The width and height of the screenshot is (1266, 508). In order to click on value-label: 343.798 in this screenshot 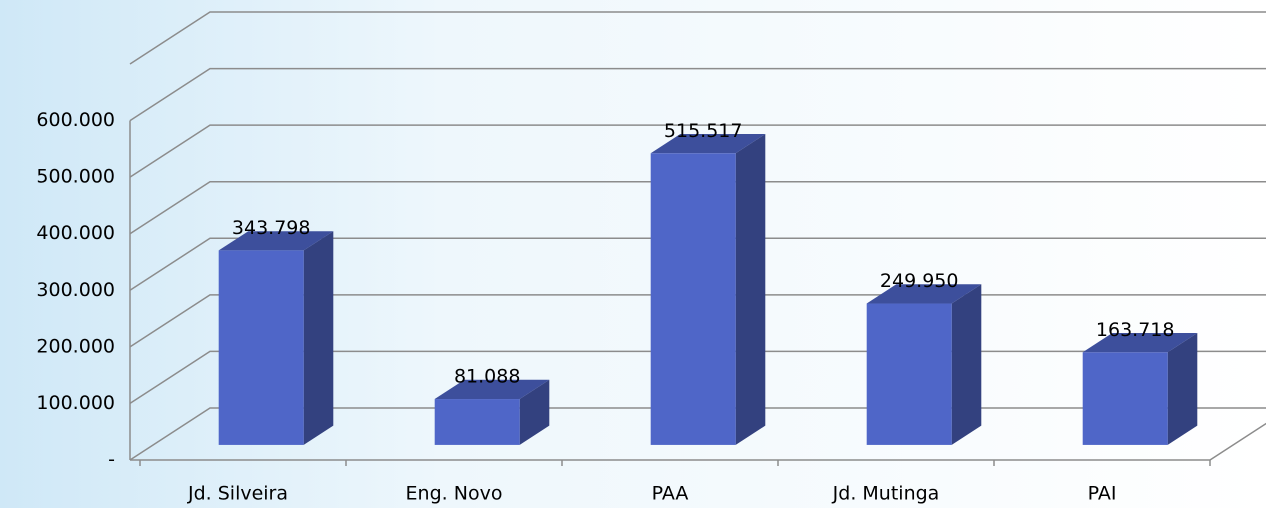, I will do `click(271, 228)`.